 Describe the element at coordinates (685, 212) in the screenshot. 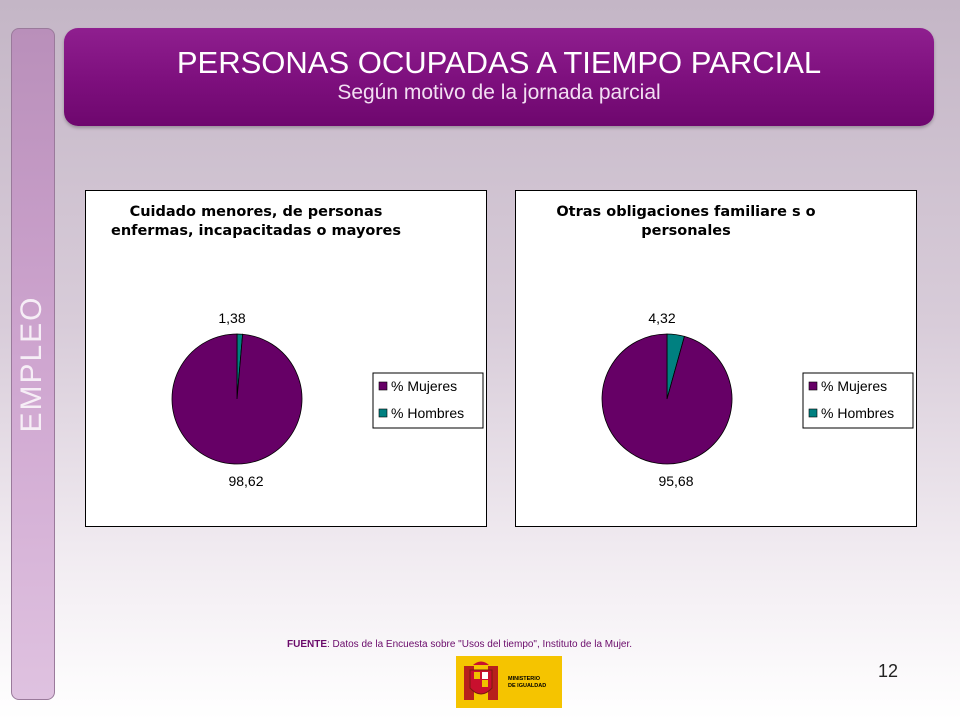

I see `chart-title-line: Otras obligaciones familiare s o` at that location.